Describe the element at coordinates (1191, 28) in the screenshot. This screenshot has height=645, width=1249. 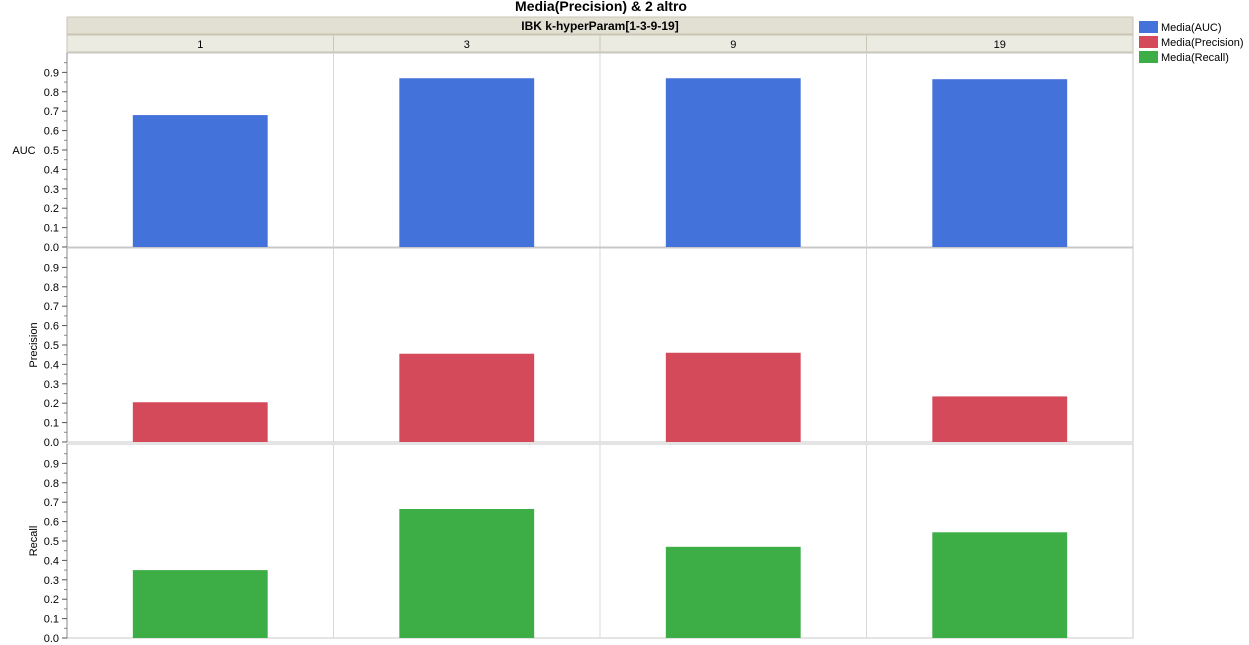
I see `legend-label-auc: Media(AUC)` at that location.